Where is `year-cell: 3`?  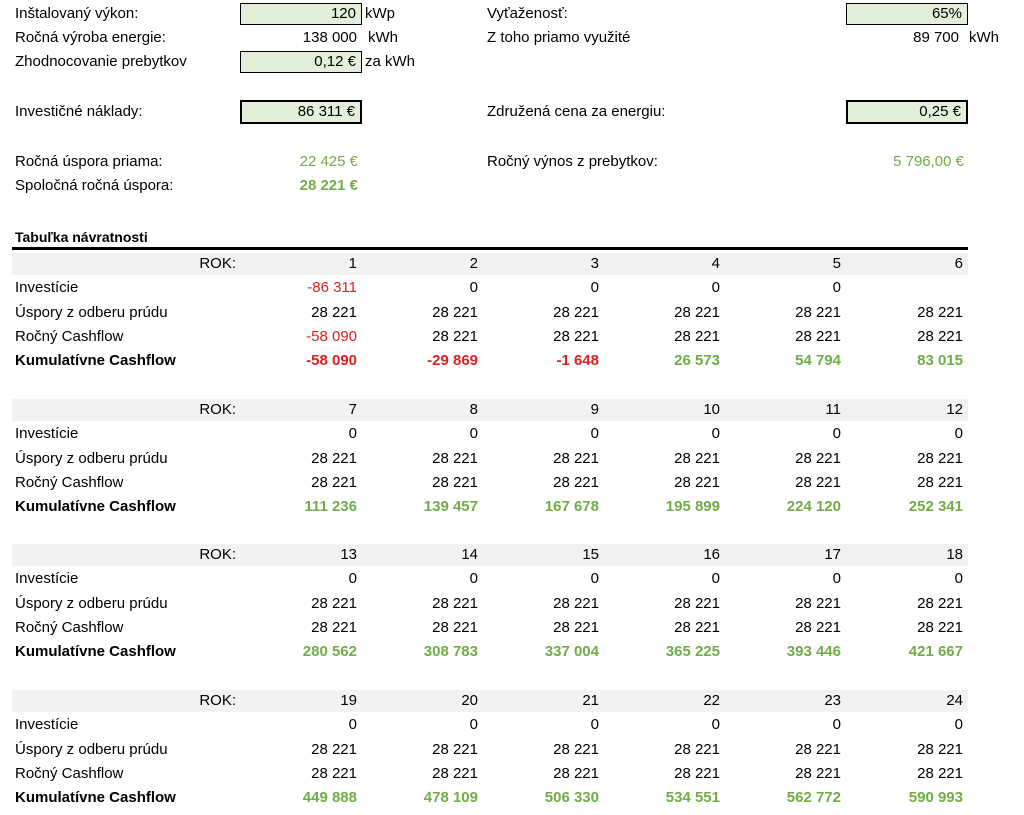
year-cell: 3 is located at coordinates (594, 263).